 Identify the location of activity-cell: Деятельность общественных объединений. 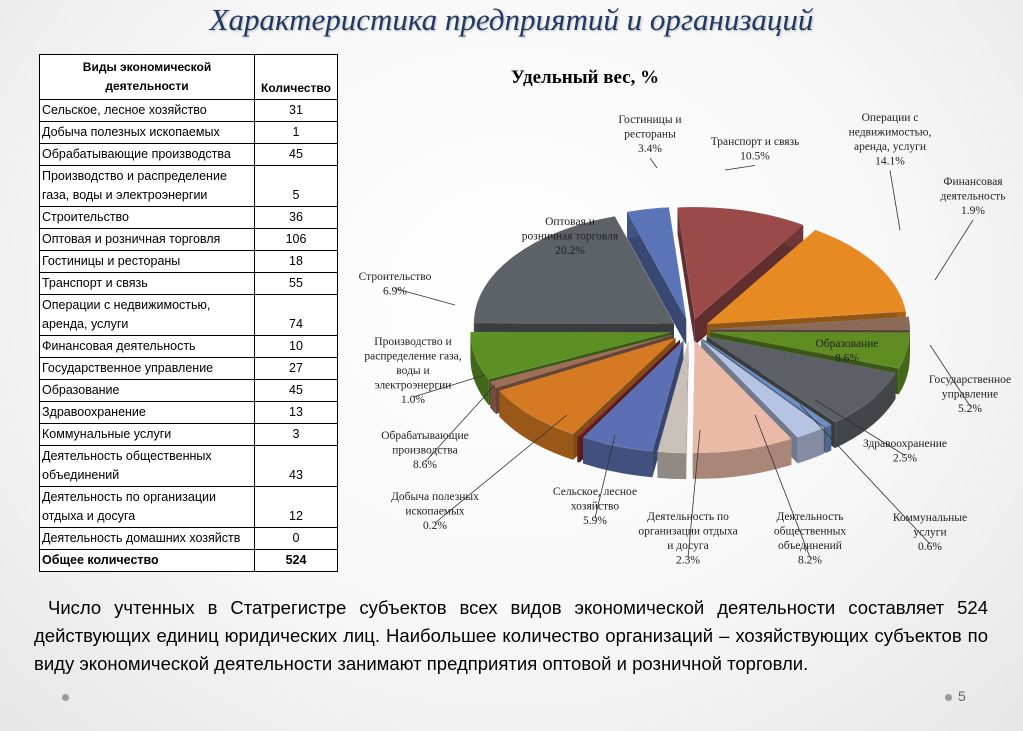
(147, 466).